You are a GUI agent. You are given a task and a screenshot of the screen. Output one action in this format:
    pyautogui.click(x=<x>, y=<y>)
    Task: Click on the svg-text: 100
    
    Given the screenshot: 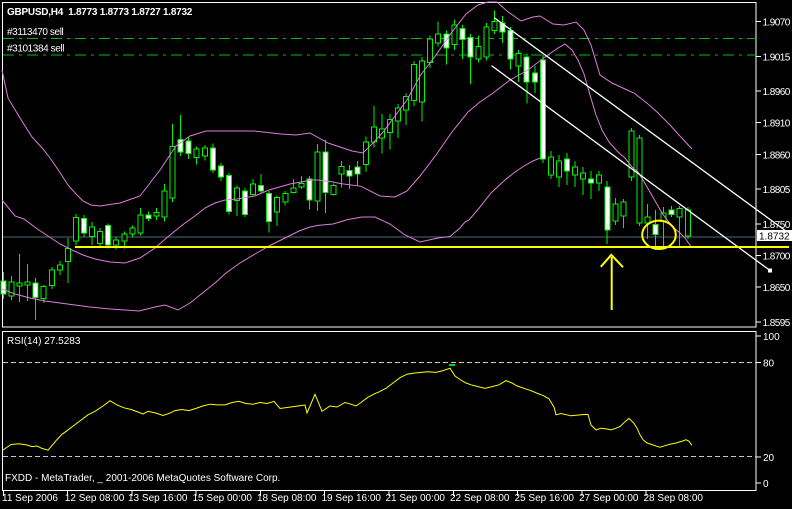 What is the action you would take?
    pyautogui.click(x=771, y=337)
    